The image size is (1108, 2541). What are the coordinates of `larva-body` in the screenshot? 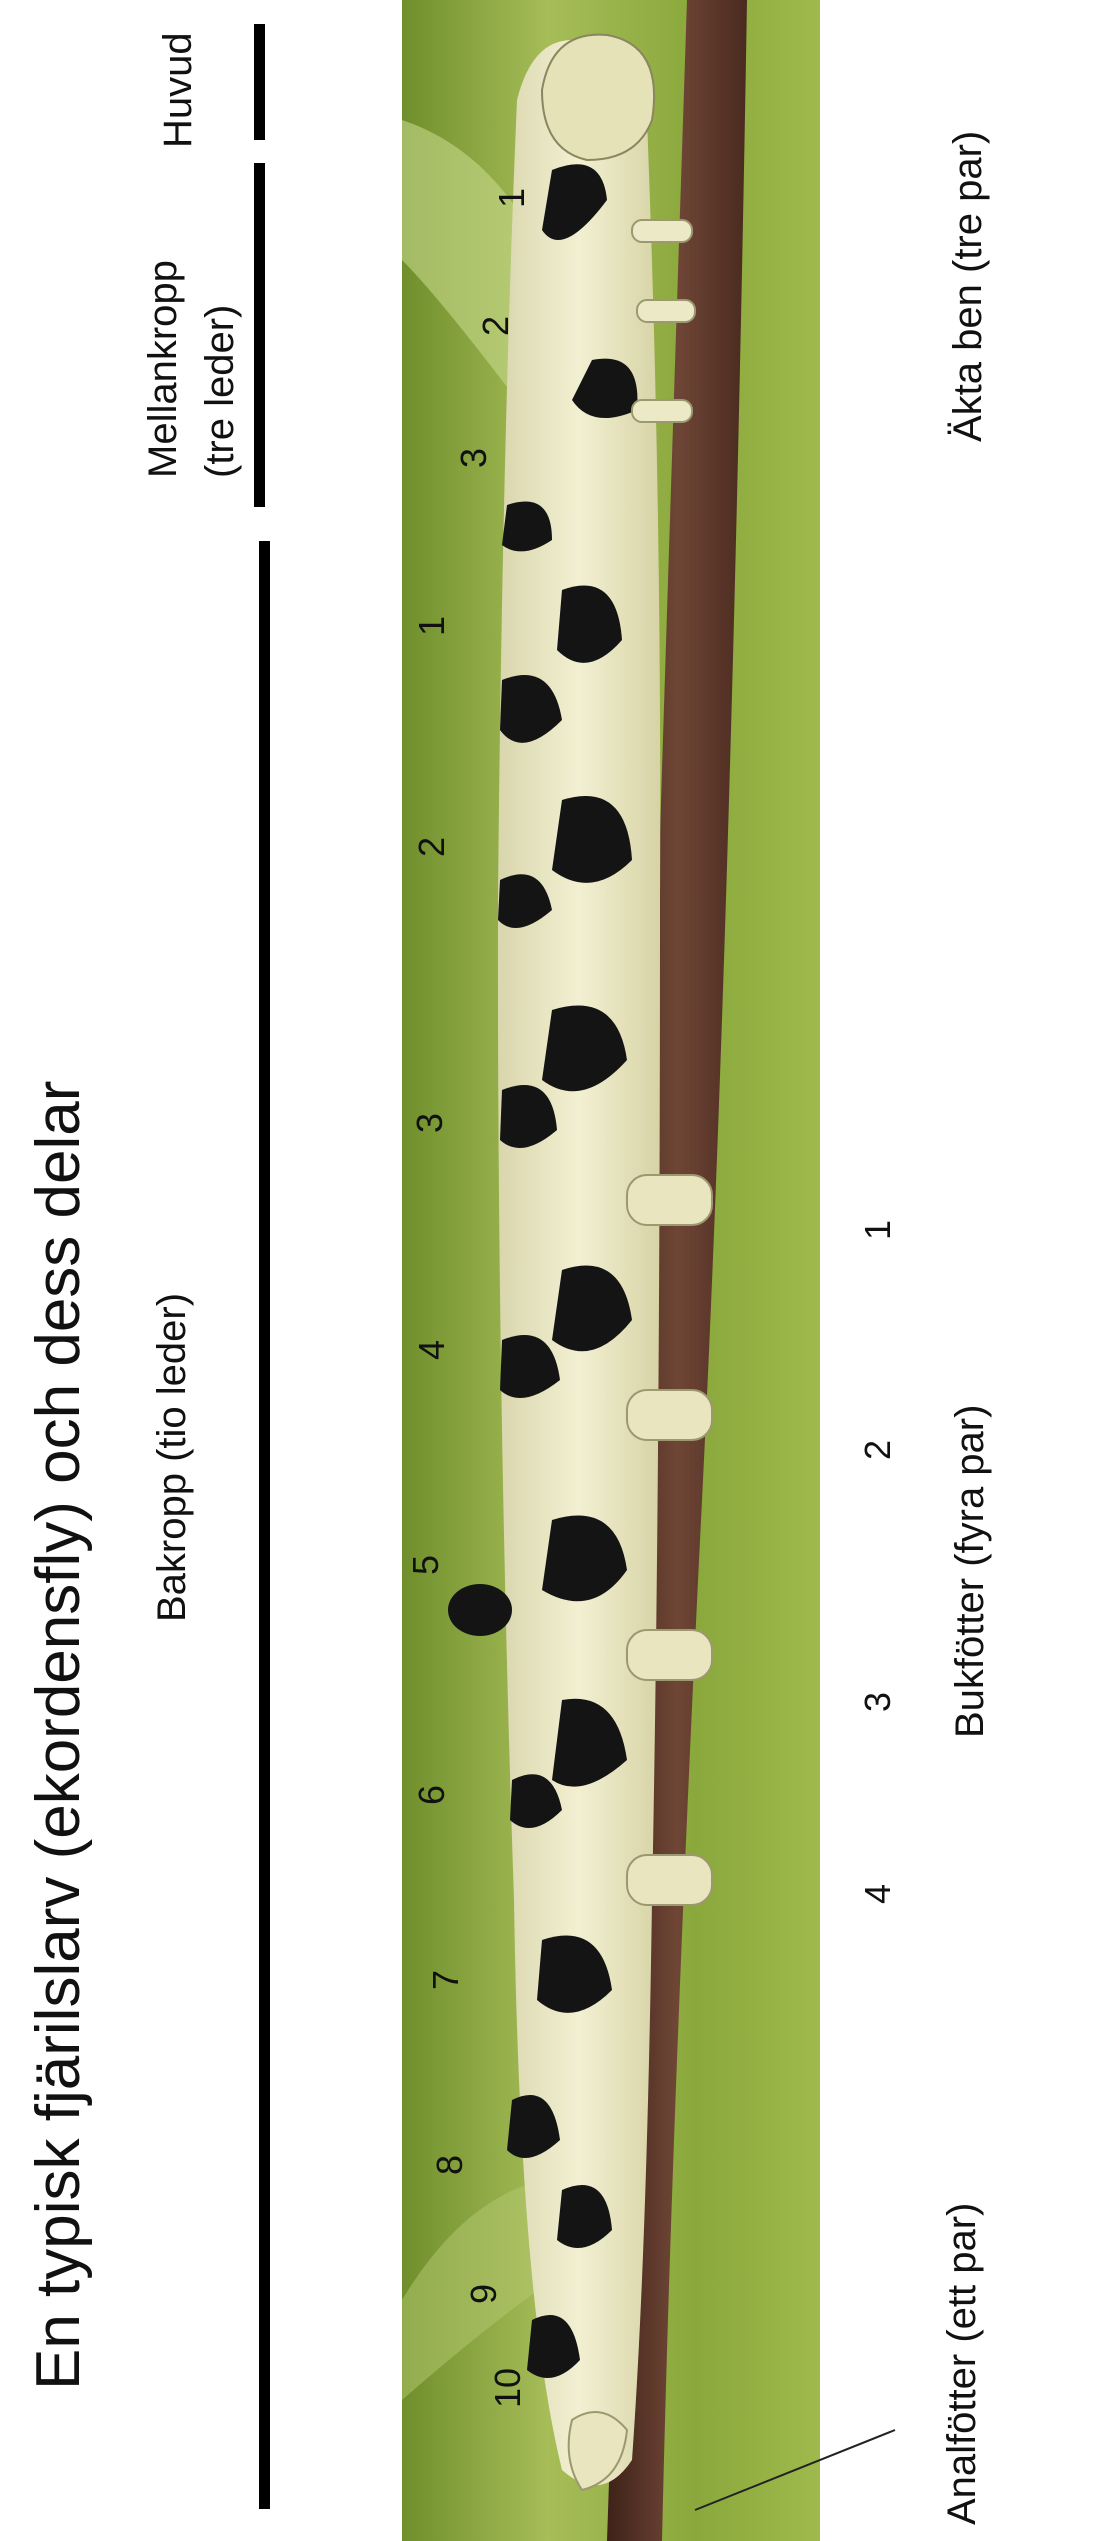 It's located at (579, 1263).